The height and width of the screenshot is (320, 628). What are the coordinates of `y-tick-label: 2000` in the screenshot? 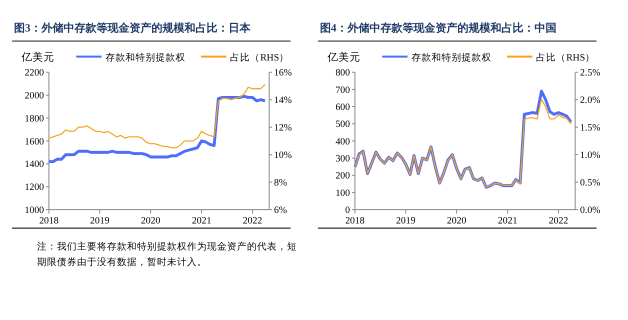 It's located at (34, 96).